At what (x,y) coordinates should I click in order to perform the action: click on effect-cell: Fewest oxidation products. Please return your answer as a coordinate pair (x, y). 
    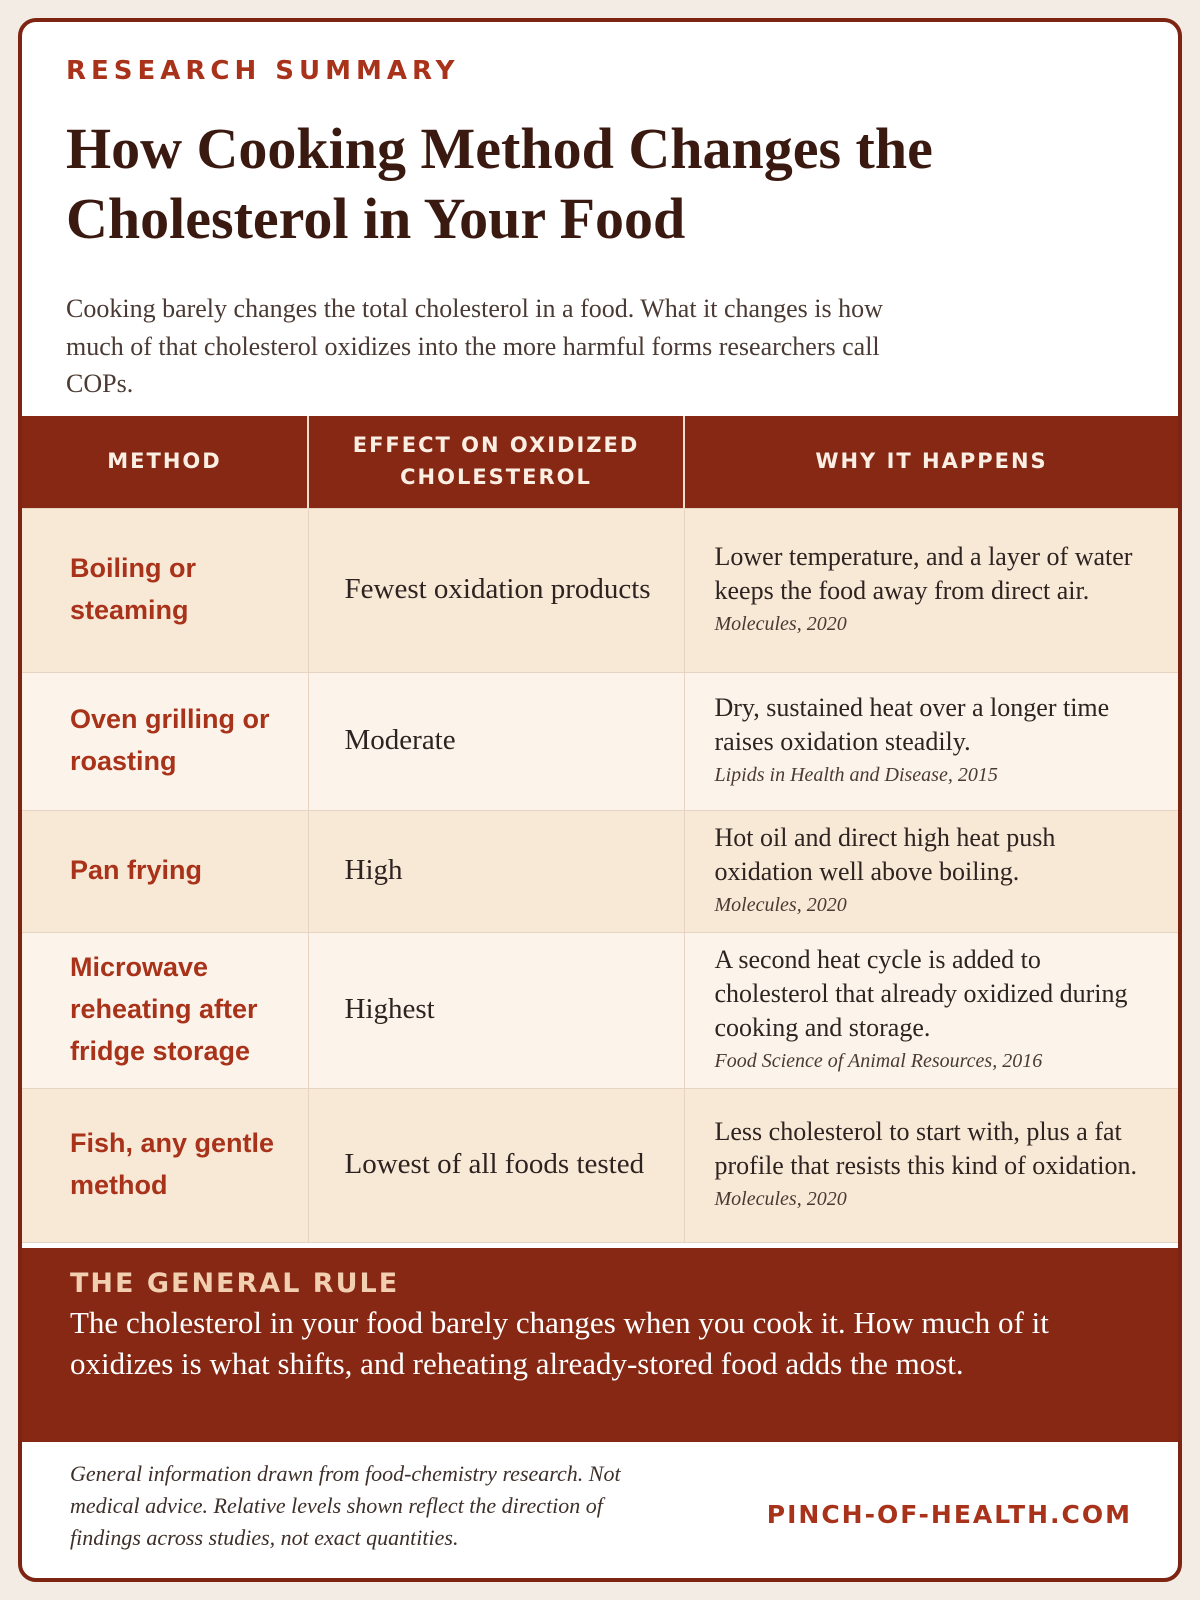
    Looking at the image, I should click on (496, 590).